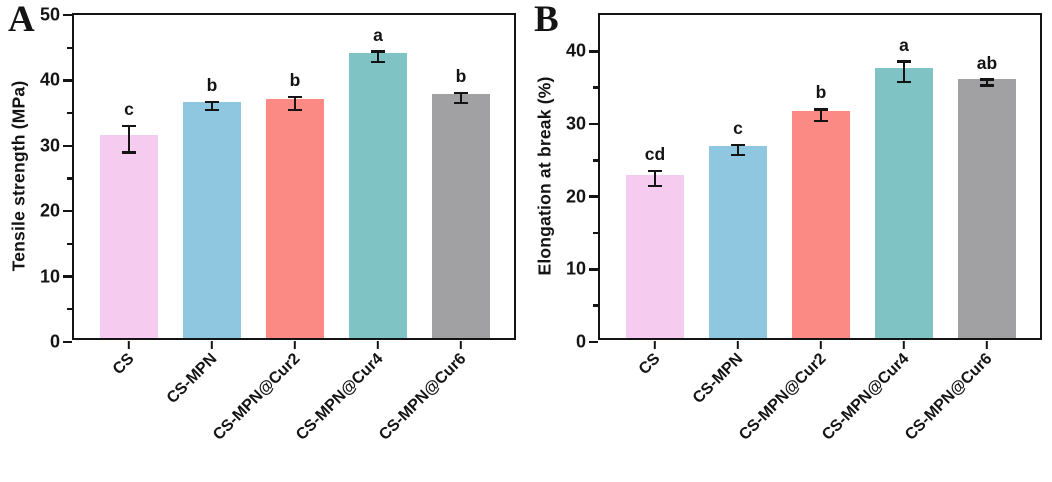 Image resolution: width=1052 pixels, height=482 pixels. What do you see at coordinates (546, 20) in the screenshot?
I see `panel-label-b: B` at bounding box center [546, 20].